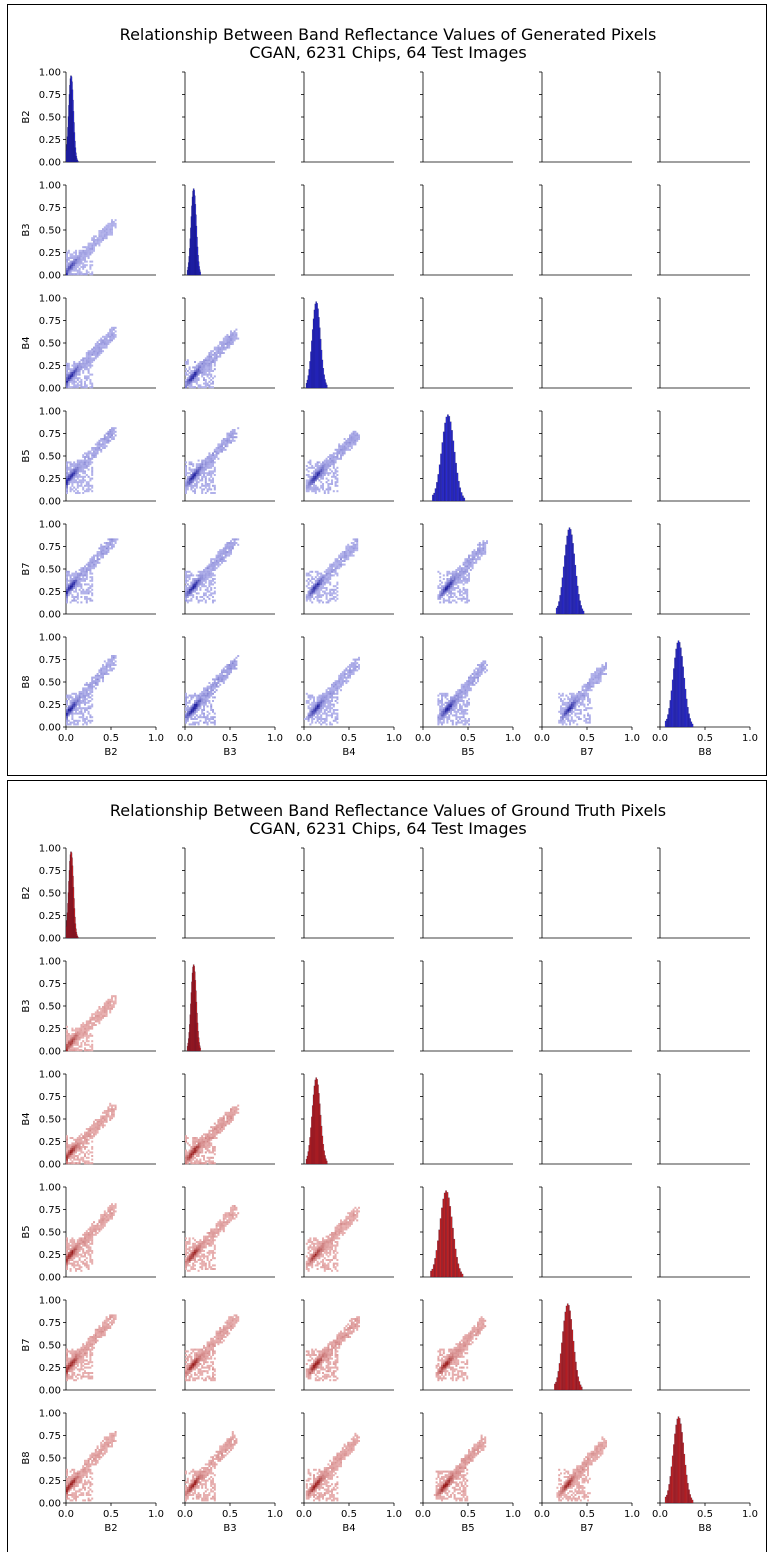 The width and height of the screenshot is (769, 1553). Describe the element at coordinates (347, 117) in the screenshot. I see `generated-cell-B2-B4` at that location.